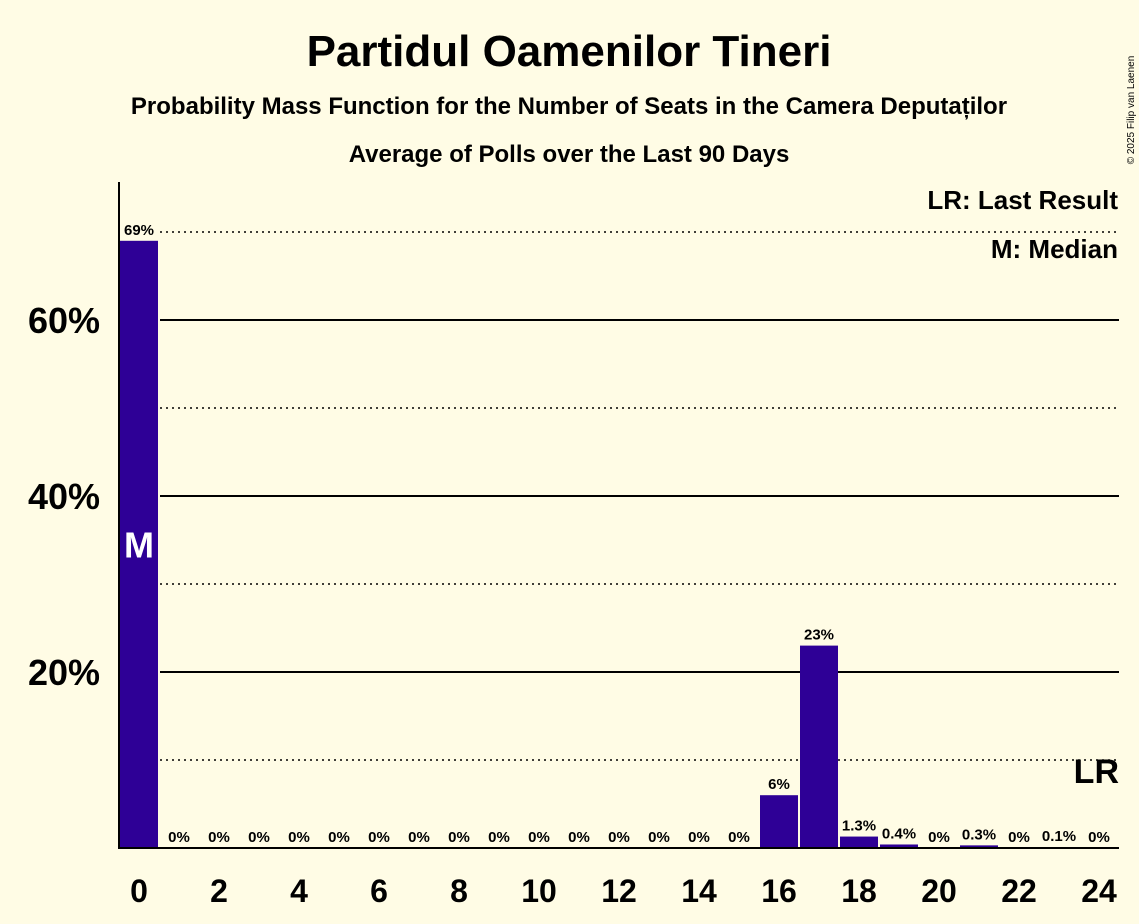 The image size is (1139, 924). I want to click on legend-last-result: LR: Last Result, so click(1022, 200).